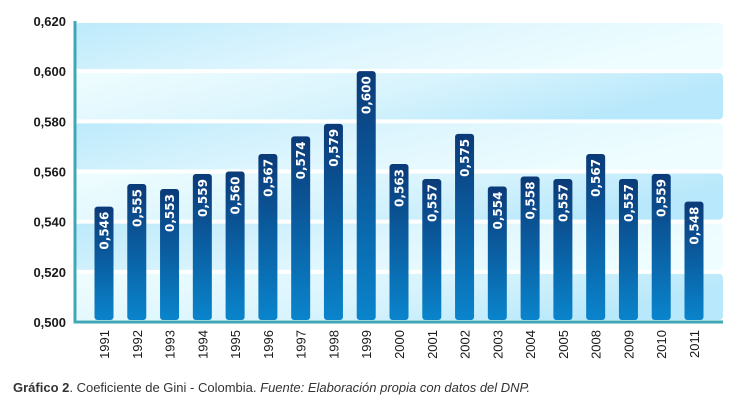  What do you see at coordinates (236, 196) in the screenshot?
I see `bar-value-label: 0,560` at bounding box center [236, 196].